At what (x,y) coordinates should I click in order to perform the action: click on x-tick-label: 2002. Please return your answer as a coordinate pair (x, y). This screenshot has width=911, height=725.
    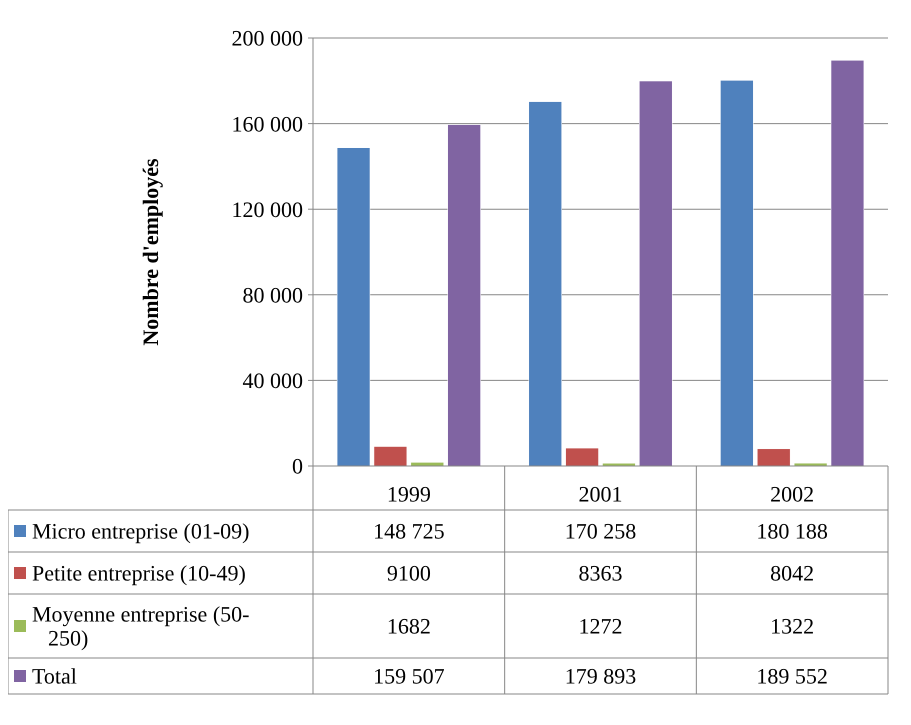
    Looking at the image, I should click on (792, 494).